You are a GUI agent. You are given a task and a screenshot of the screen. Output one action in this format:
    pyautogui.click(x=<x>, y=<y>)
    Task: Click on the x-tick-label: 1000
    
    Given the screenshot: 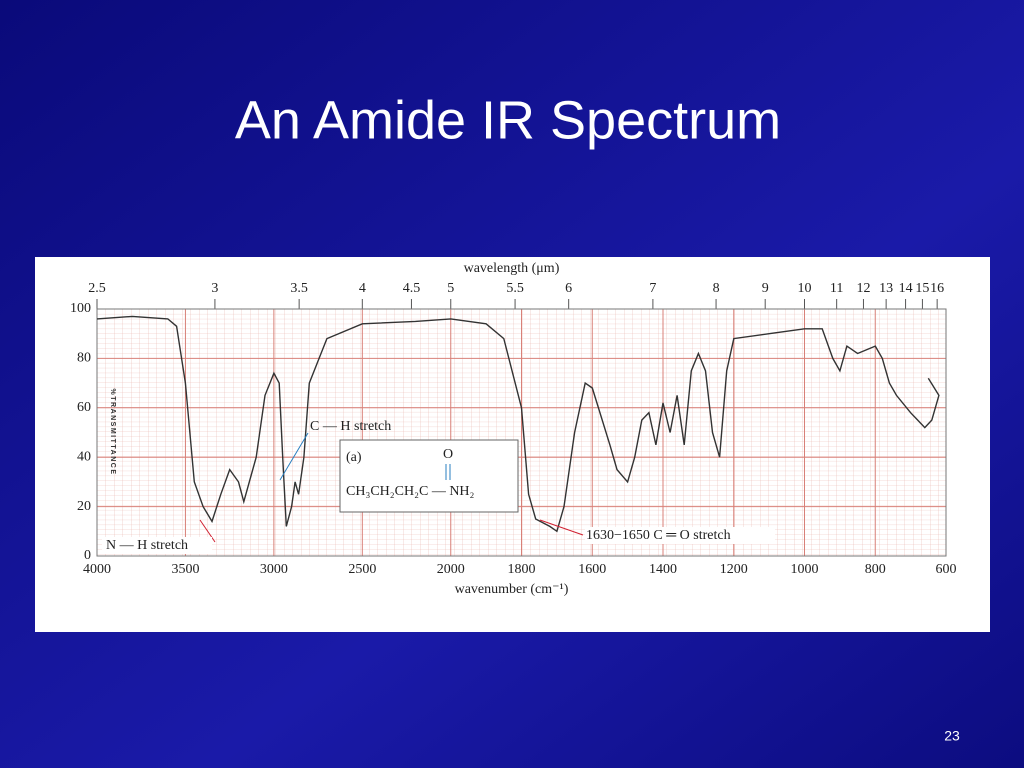 What is the action you would take?
    pyautogui.click(x=805, y=569)
    